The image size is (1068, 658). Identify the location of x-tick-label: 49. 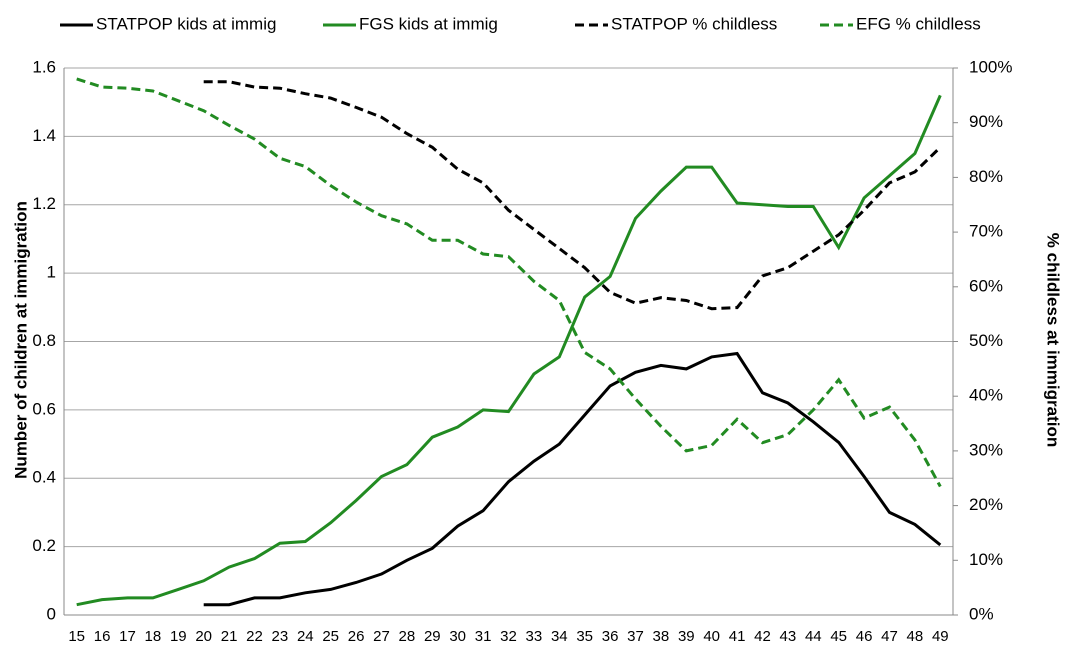
(940, 636).